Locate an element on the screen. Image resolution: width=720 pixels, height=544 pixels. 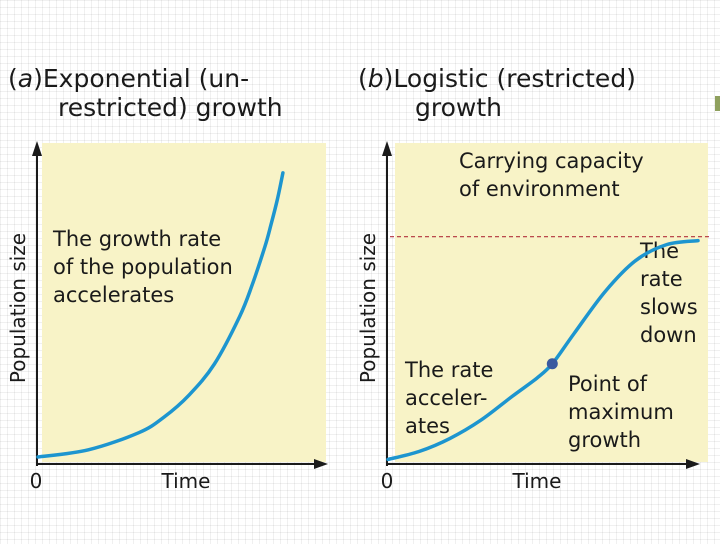
panel-exponential-title-text: Exponential (un- is located at coordinates (146, 78).